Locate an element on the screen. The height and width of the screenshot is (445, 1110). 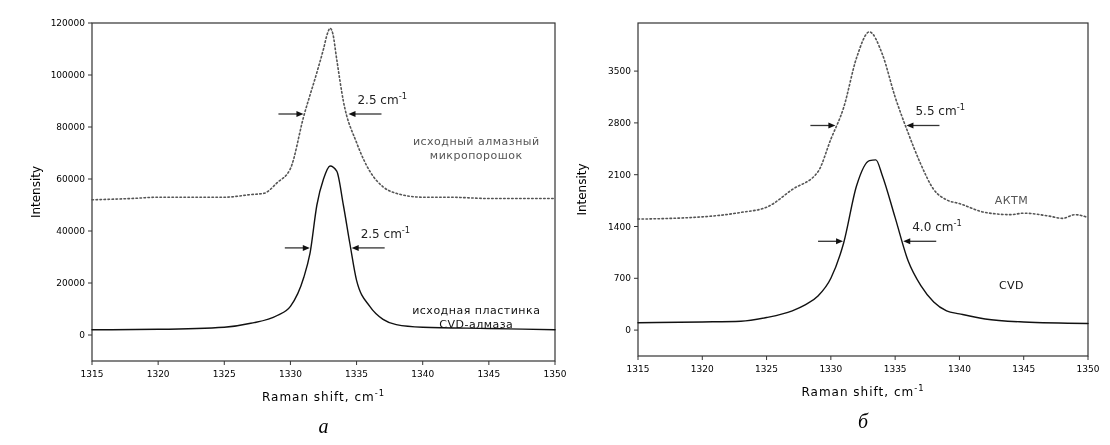
text: исходный алмазный микропорошок is located at coordinates (476, 148).